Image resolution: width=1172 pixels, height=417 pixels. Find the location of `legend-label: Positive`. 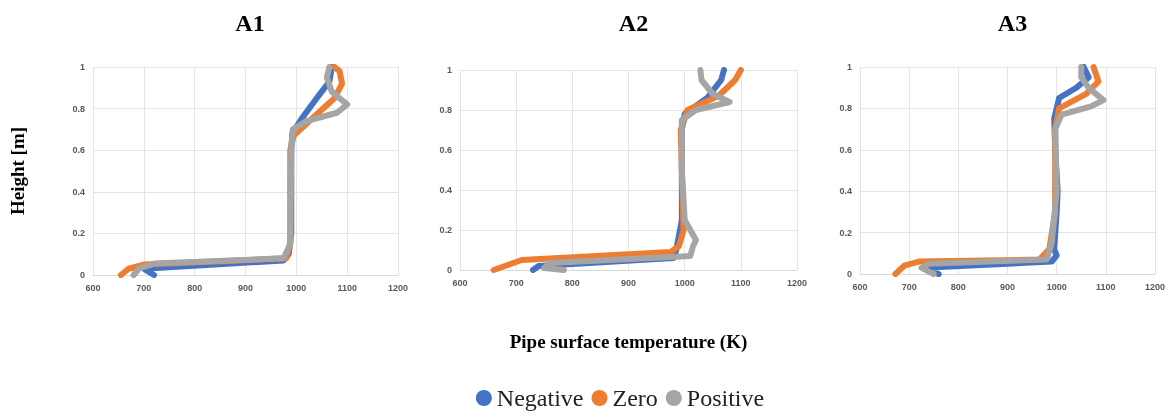

legend-label: Positive is located at coordinates (725, 398).